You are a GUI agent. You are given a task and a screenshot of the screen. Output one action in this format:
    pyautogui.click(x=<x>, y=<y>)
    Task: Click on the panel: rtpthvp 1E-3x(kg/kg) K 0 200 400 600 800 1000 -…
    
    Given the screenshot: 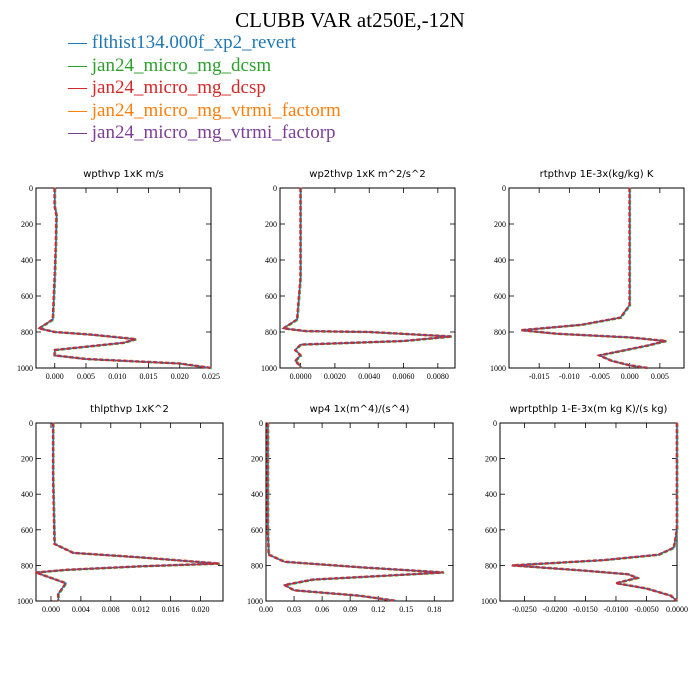 What is the action you would take?
    pyautogui.click(x=587, y=275)
    